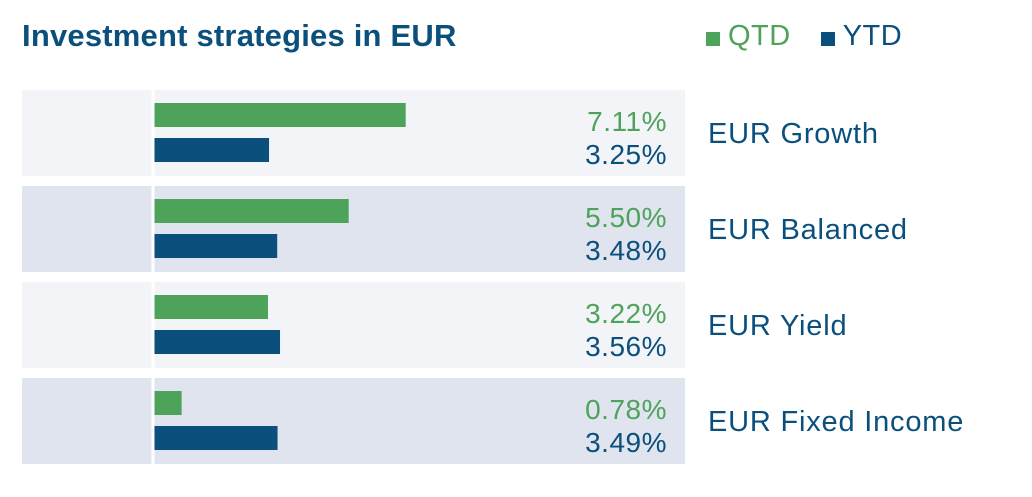 This screenshot has width=1032, height=497. I want to click on legend-item-ytd: YTD, so click(861, 36).